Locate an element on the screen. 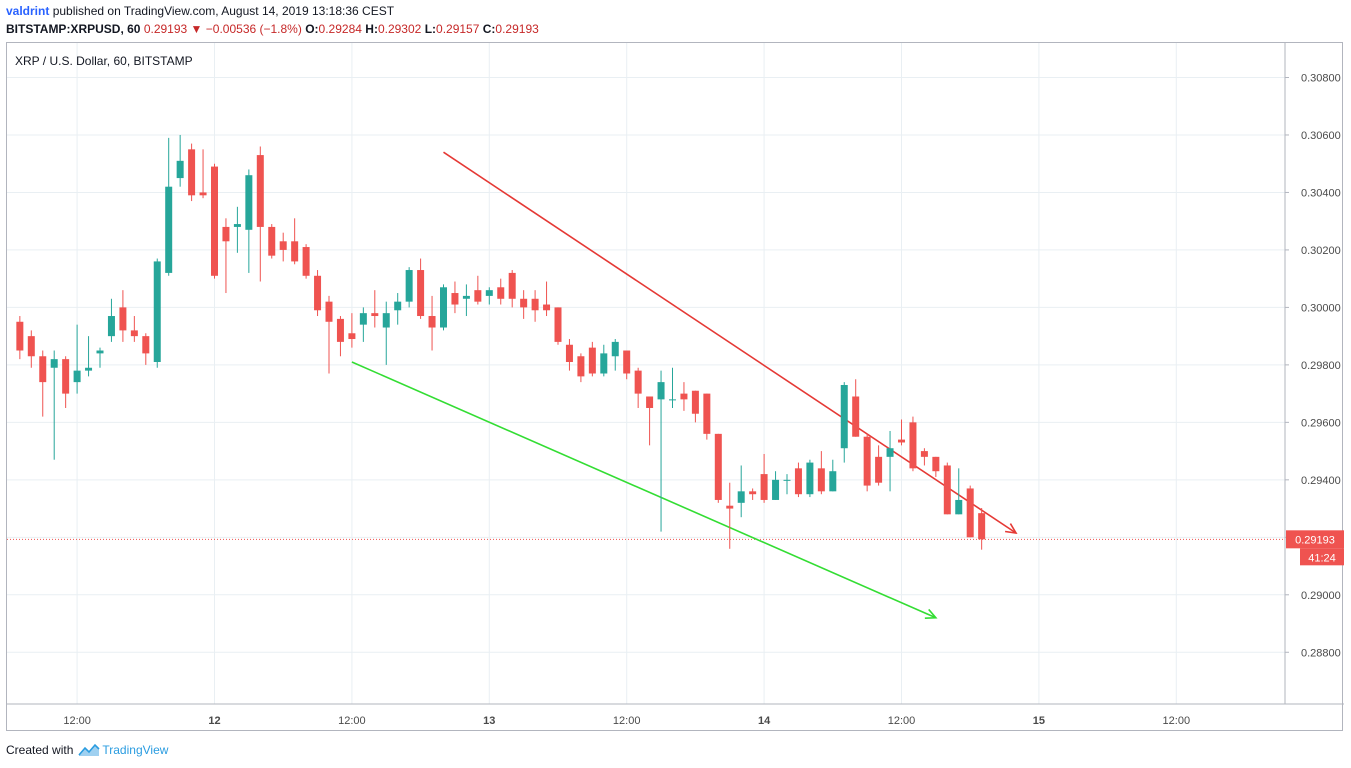 This screenshot has height=768, width=1351. author-name: valdrint is located at coordinates (28, 11).